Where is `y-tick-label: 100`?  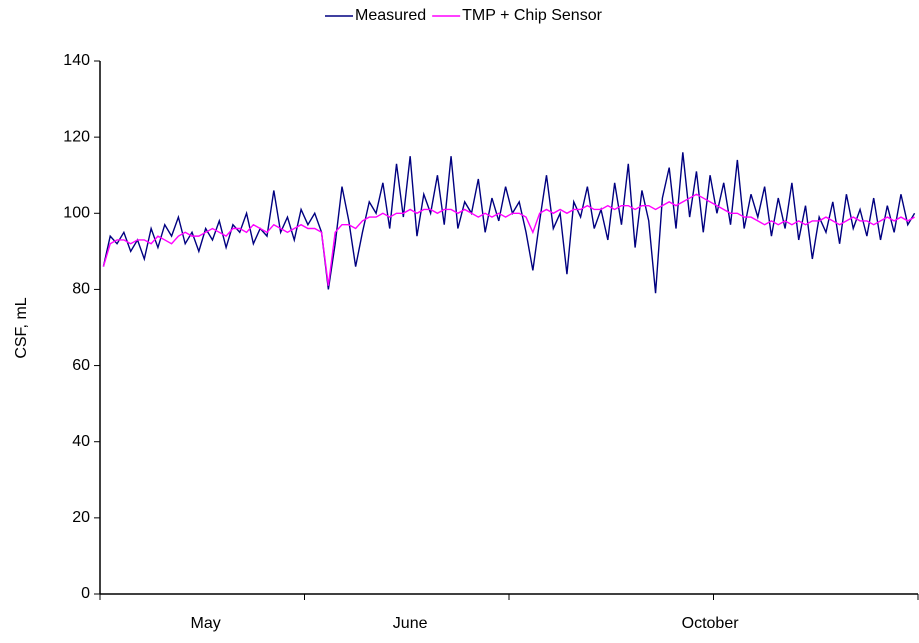 y-tick-label: 100 is located at coordinates (76, 213).